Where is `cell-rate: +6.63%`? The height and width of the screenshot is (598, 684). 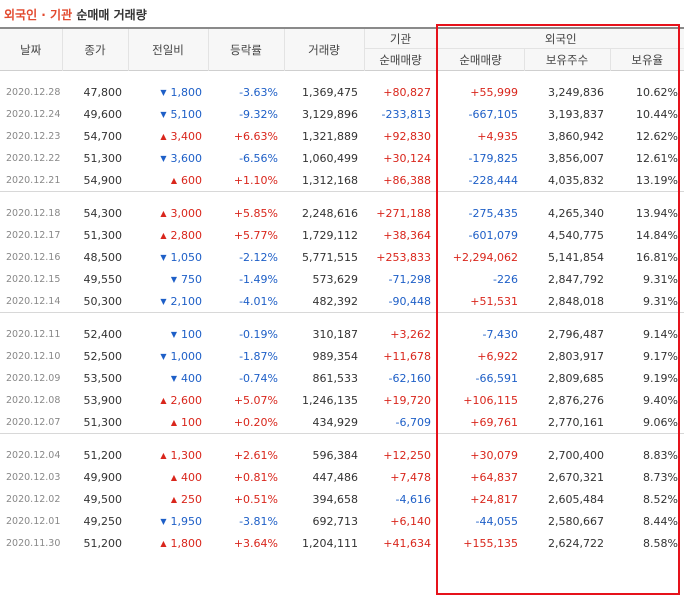 cell-rate: +6.63% is located at coordinates (255, 136).